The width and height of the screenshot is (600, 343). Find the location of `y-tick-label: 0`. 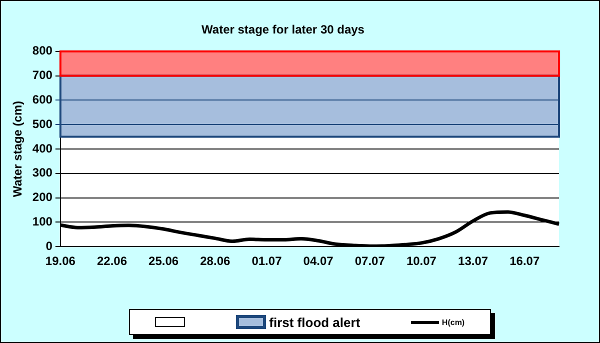

y-tick-label: 0 is located at coordinates (49, 245).